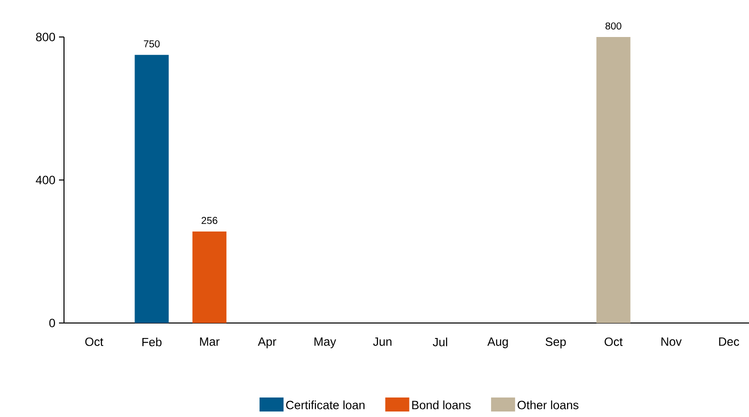 Image resolution: width=749 pixels, height=417 pixels. What do you see at coordinates (46, 180) in the screenshot?
I see `y-tick-label: 400` at bounding box center [46, 180].